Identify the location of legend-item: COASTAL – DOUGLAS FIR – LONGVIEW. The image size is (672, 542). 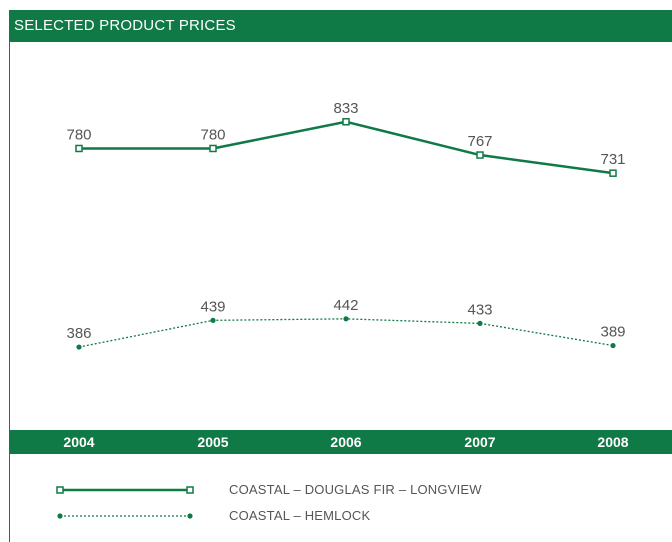
(310, 490).